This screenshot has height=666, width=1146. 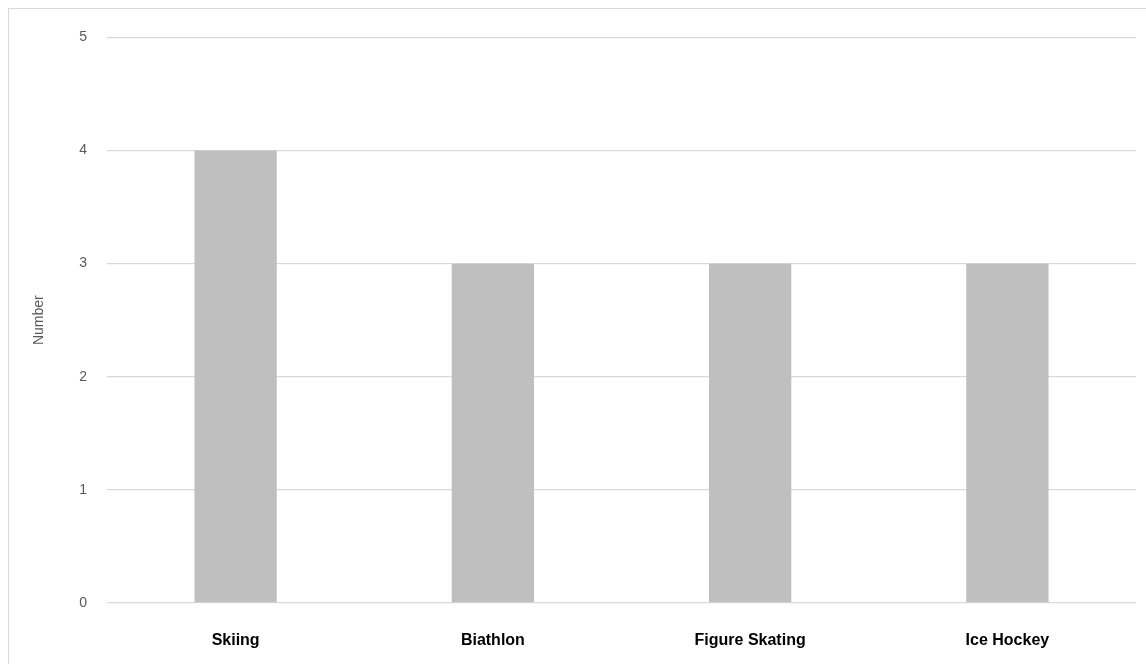 I want to click on y-tick-label: 2, so click(x=83, y=375).